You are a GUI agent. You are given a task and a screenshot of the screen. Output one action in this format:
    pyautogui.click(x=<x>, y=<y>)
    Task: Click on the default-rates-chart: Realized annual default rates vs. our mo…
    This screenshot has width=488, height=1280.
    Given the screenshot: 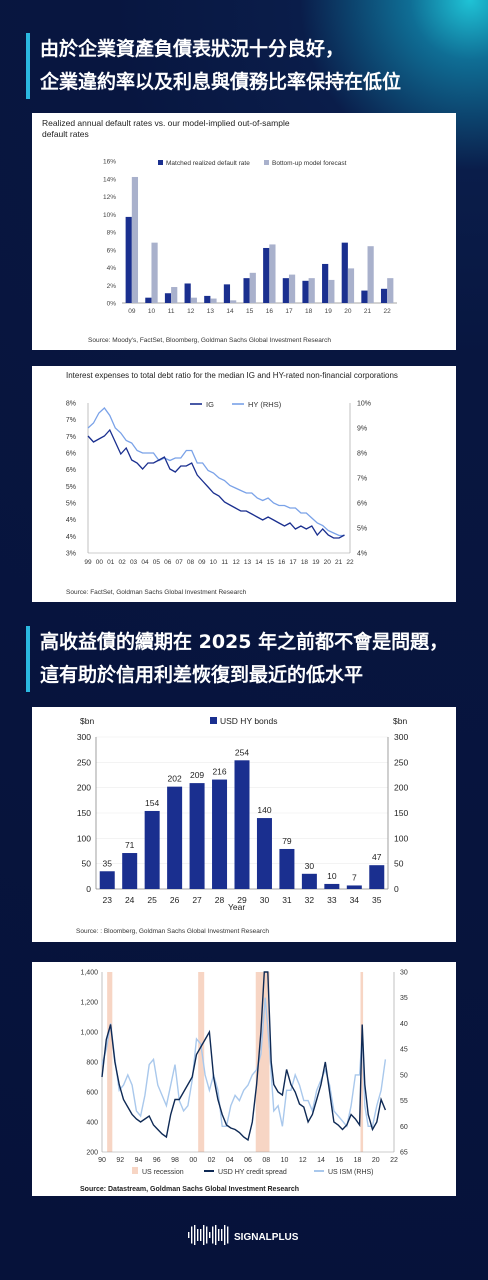 What is the action you would take?
    pyautogui.click(x=219, y=231)
    